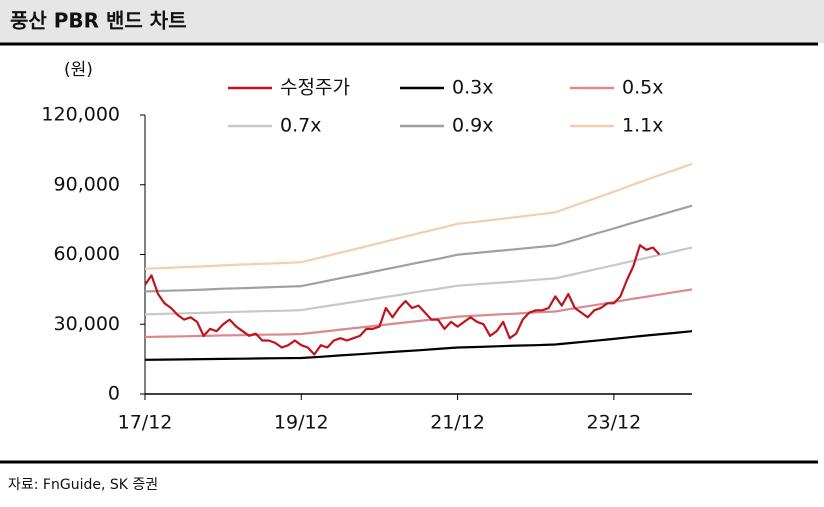  Describe the element at coordinates (114, 394) in the screenshot. I see `y-tick-label: 0` at that location.